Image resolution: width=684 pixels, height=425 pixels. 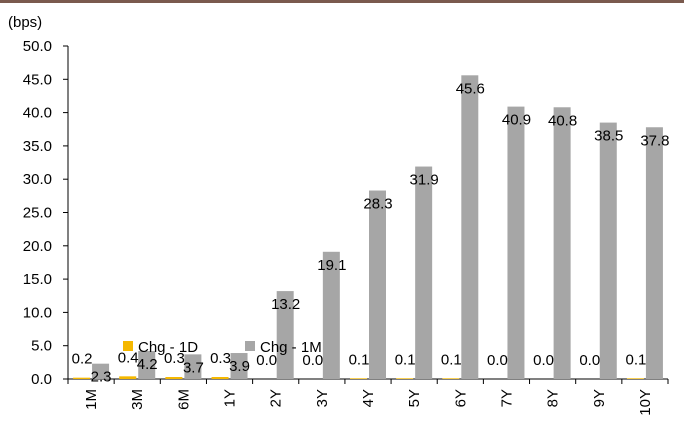 I want to click on data-label-chg-1d: 0.2, so click(x=82, y=359).